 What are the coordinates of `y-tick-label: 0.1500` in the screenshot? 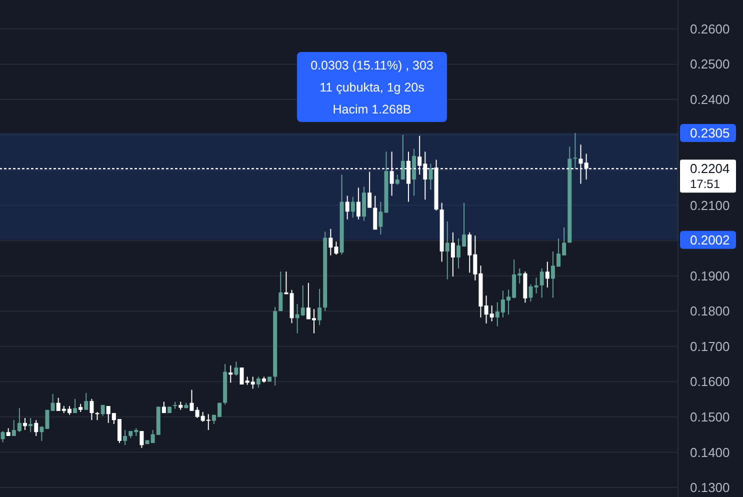 It's located at (710, 416).